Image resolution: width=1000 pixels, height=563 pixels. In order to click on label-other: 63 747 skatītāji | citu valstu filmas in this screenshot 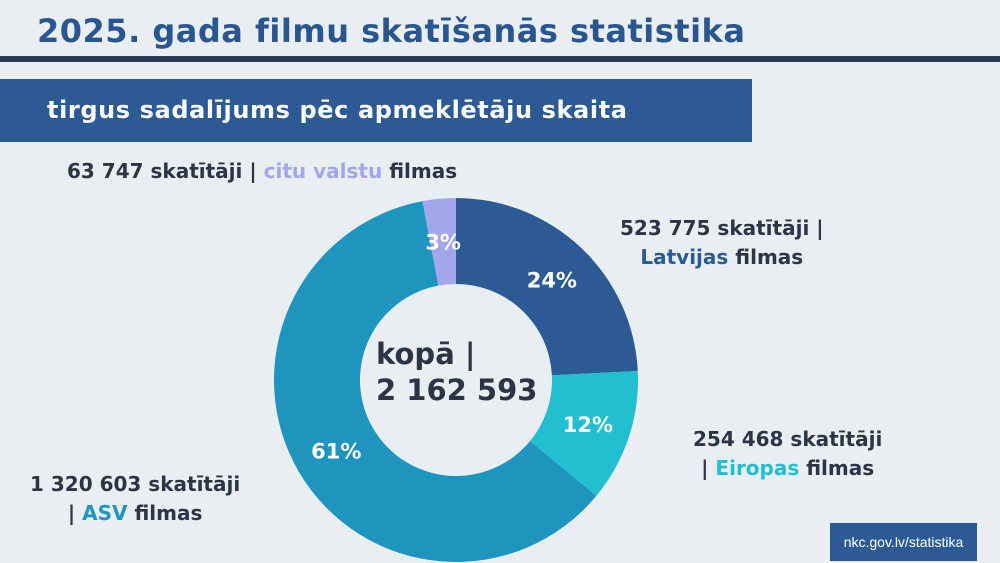, I will do `click(262, 171)`.